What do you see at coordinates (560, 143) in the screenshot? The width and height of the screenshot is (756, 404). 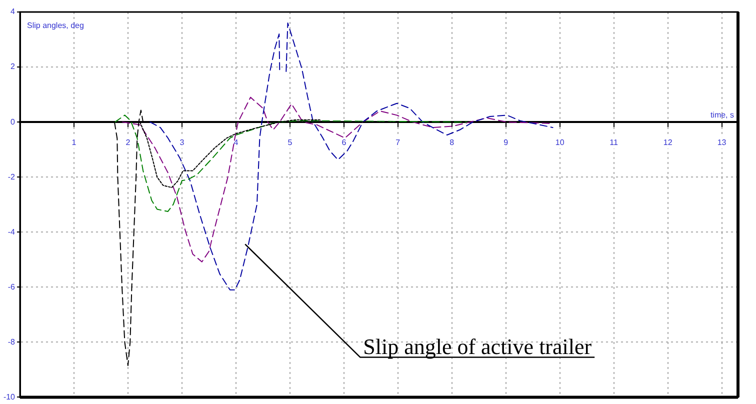 I see `x-tick-label: 10` at bounding box center [560, 143].